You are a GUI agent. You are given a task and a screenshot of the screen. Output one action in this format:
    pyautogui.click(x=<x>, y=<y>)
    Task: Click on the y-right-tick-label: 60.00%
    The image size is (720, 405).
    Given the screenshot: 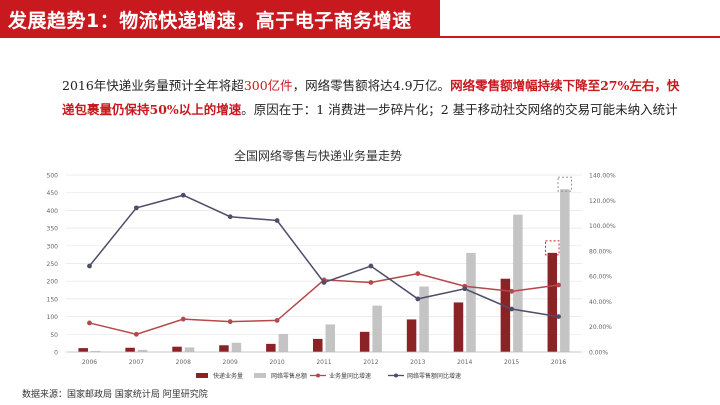 What is the action you would take?
    pyautogui.click(x=600, y=277)
    